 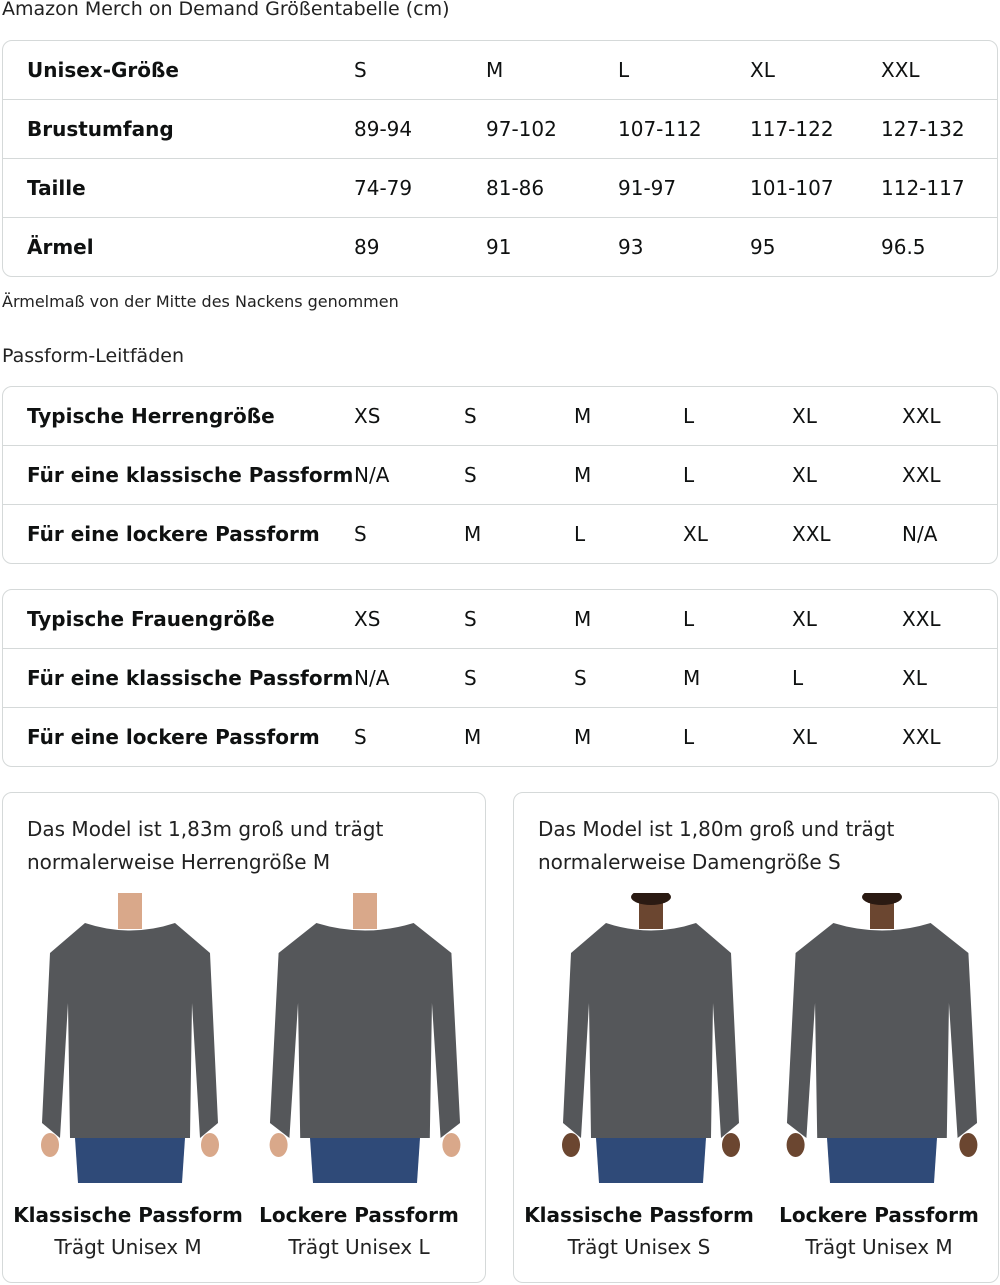 What do you see at coordinates (515, 188) in the screenshot?
I see `table-cell: 81-86` at bounding box center [515, 188].